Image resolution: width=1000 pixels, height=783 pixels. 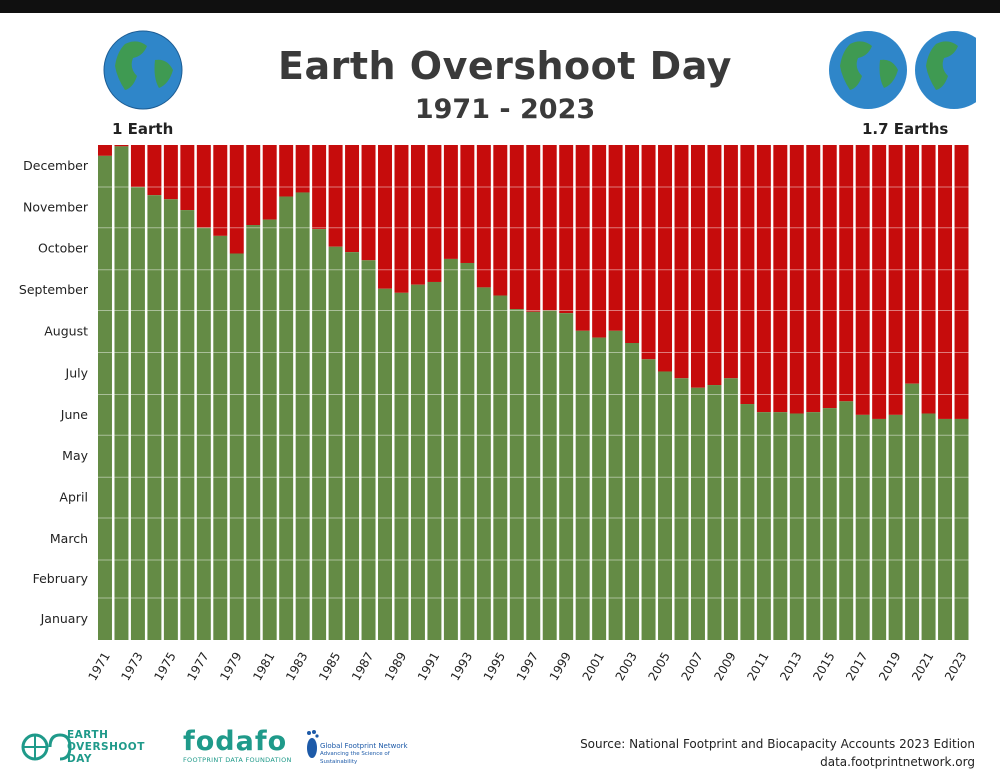 I want to click on footprint-icon, so click(x=313, y=744).